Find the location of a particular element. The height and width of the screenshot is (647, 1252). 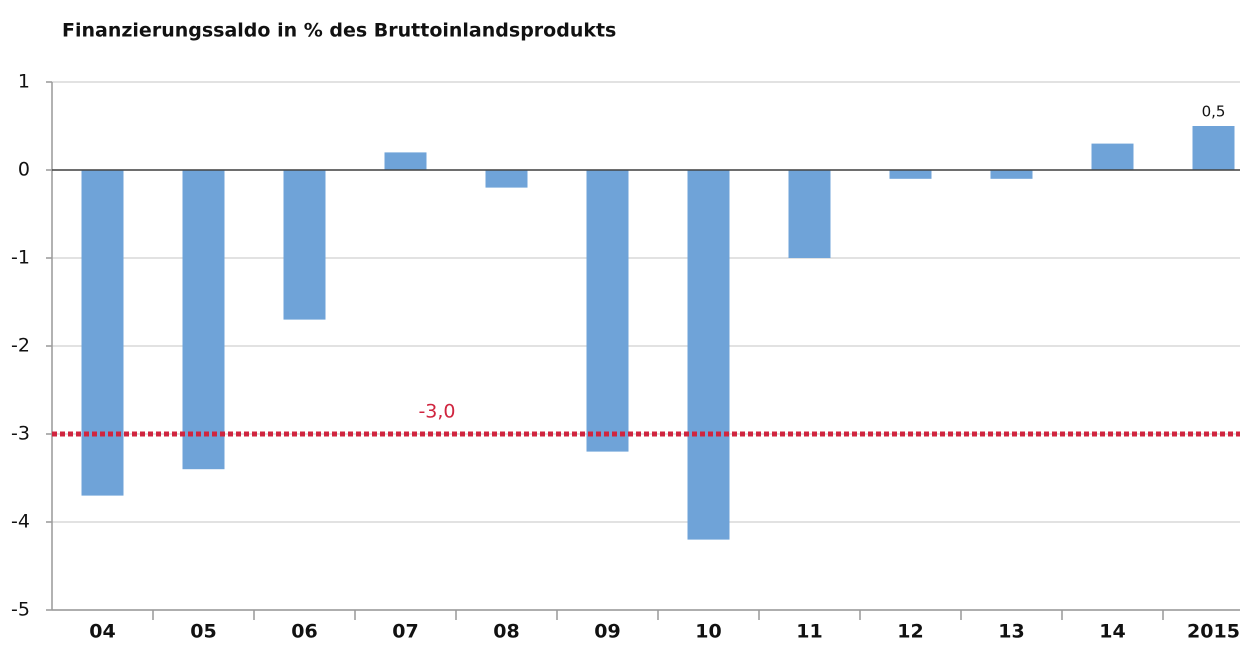

x-tick-label: 14 is located at coordinates (1112, 632).